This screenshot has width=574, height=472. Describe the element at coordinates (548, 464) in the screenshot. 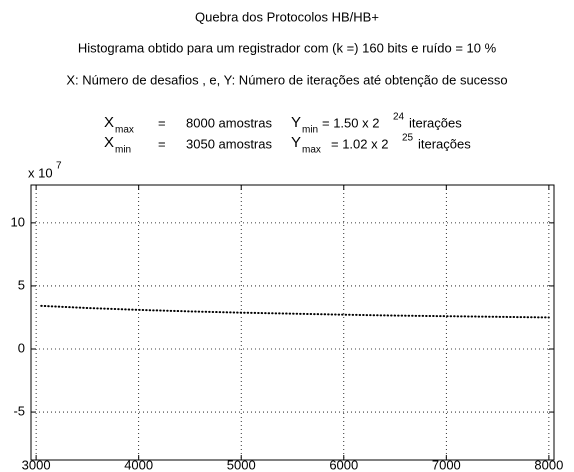

I see `x-tick-label: 8000` at that location.